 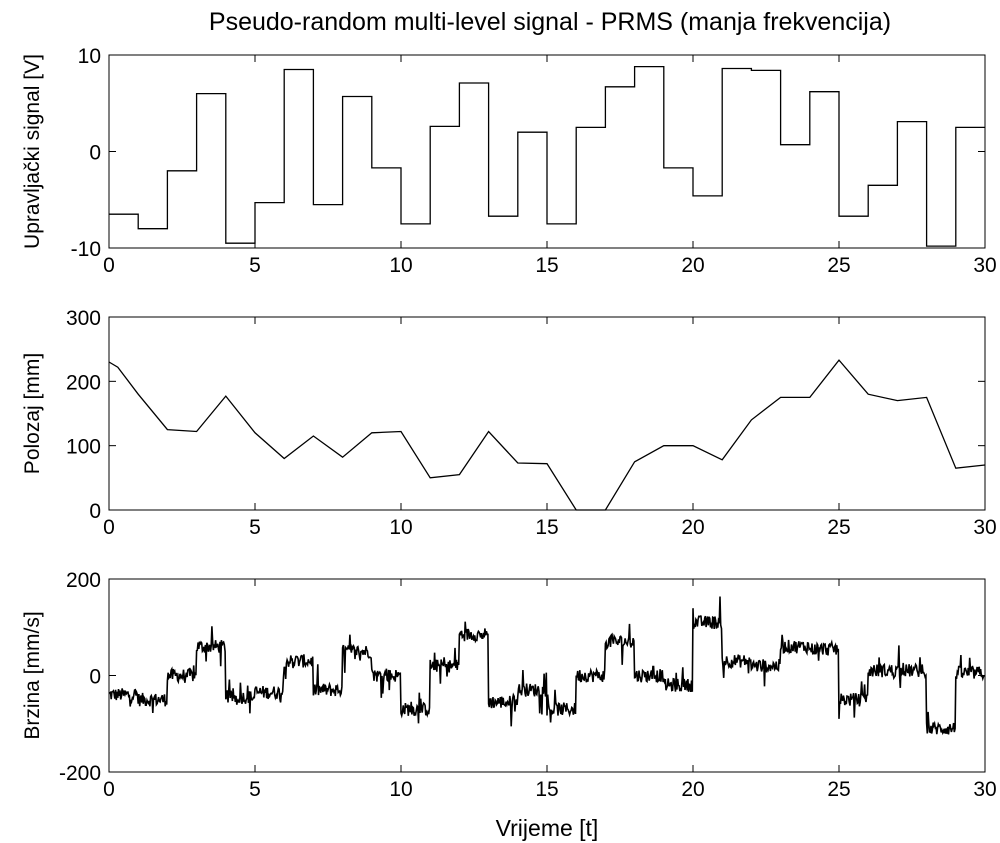 I want to click on x-axis-label: Vrijeme [t], so click(x=547, y=828).